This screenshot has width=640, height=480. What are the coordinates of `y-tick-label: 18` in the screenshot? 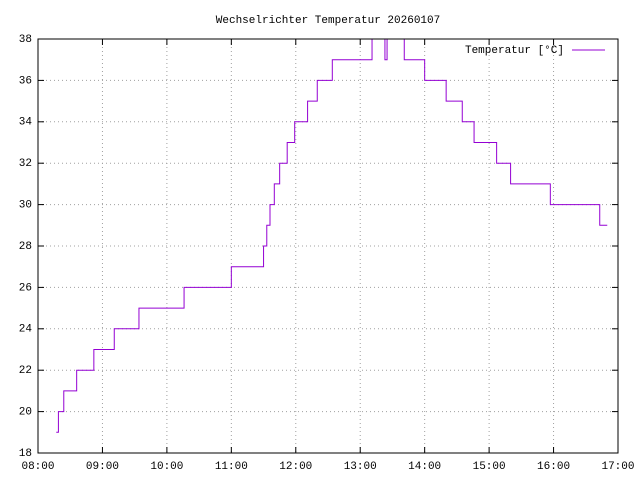 It's located at (25, 454).